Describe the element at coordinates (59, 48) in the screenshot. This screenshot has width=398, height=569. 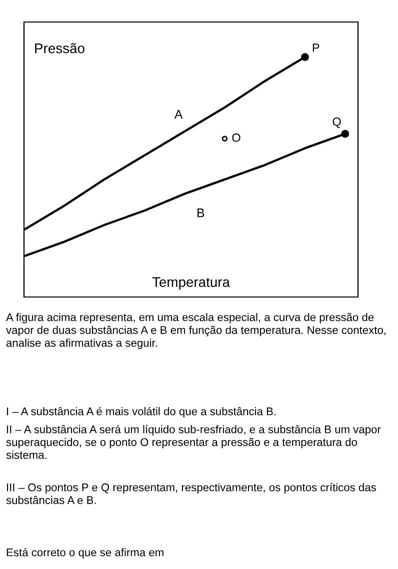
I see `y-axis-title: Pressão` at that location.